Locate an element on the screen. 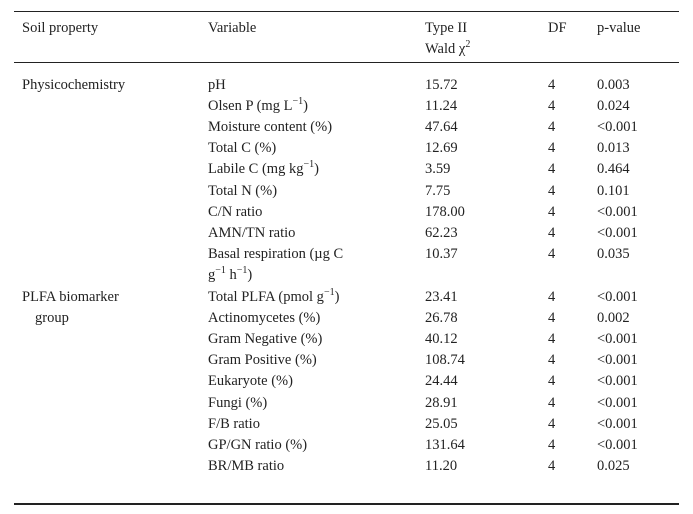 Image resolution: width=693 pixels, height=514 pixels. variable-cell: C/N ratio is located at coordinates (235, 212).